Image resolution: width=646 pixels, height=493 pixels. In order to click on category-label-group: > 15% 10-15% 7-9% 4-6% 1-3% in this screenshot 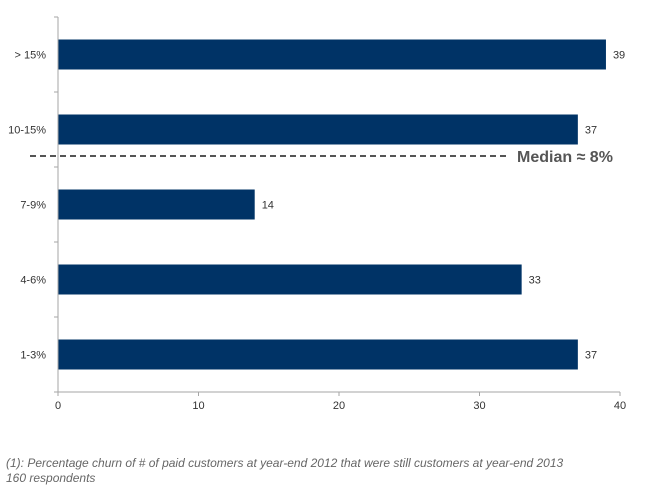, I will do `click(27, 206)`.